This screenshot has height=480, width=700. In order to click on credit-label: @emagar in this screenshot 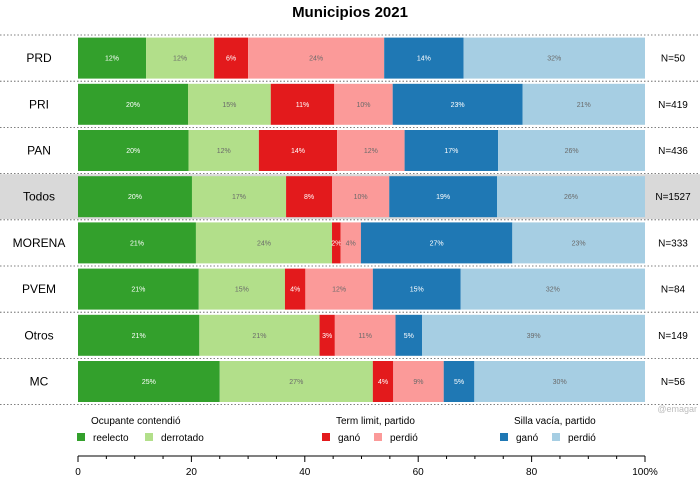, I will do `click(677, 409)`.